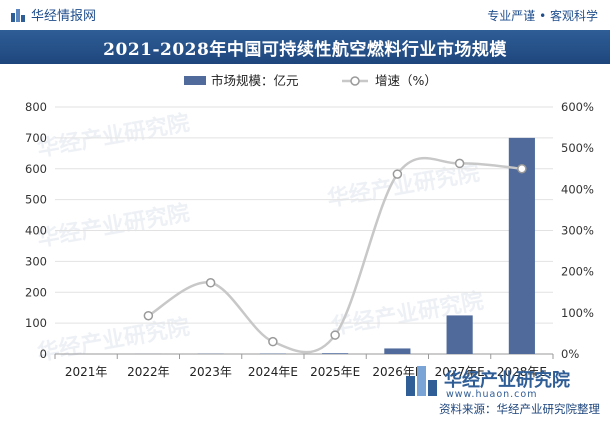 The image size is (610, 423). I want to click on y-right-tick-label: 500%, so click(577, 148).